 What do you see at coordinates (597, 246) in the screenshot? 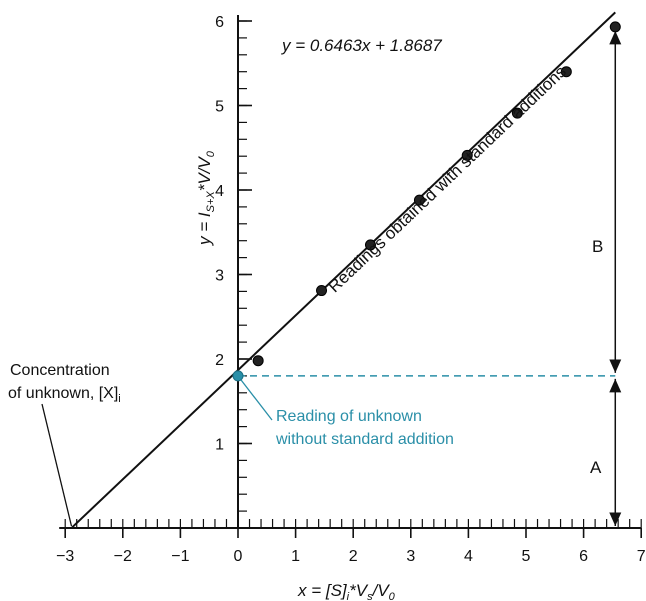
I see `segment-b-label: B` at bounding box center [597, 246].